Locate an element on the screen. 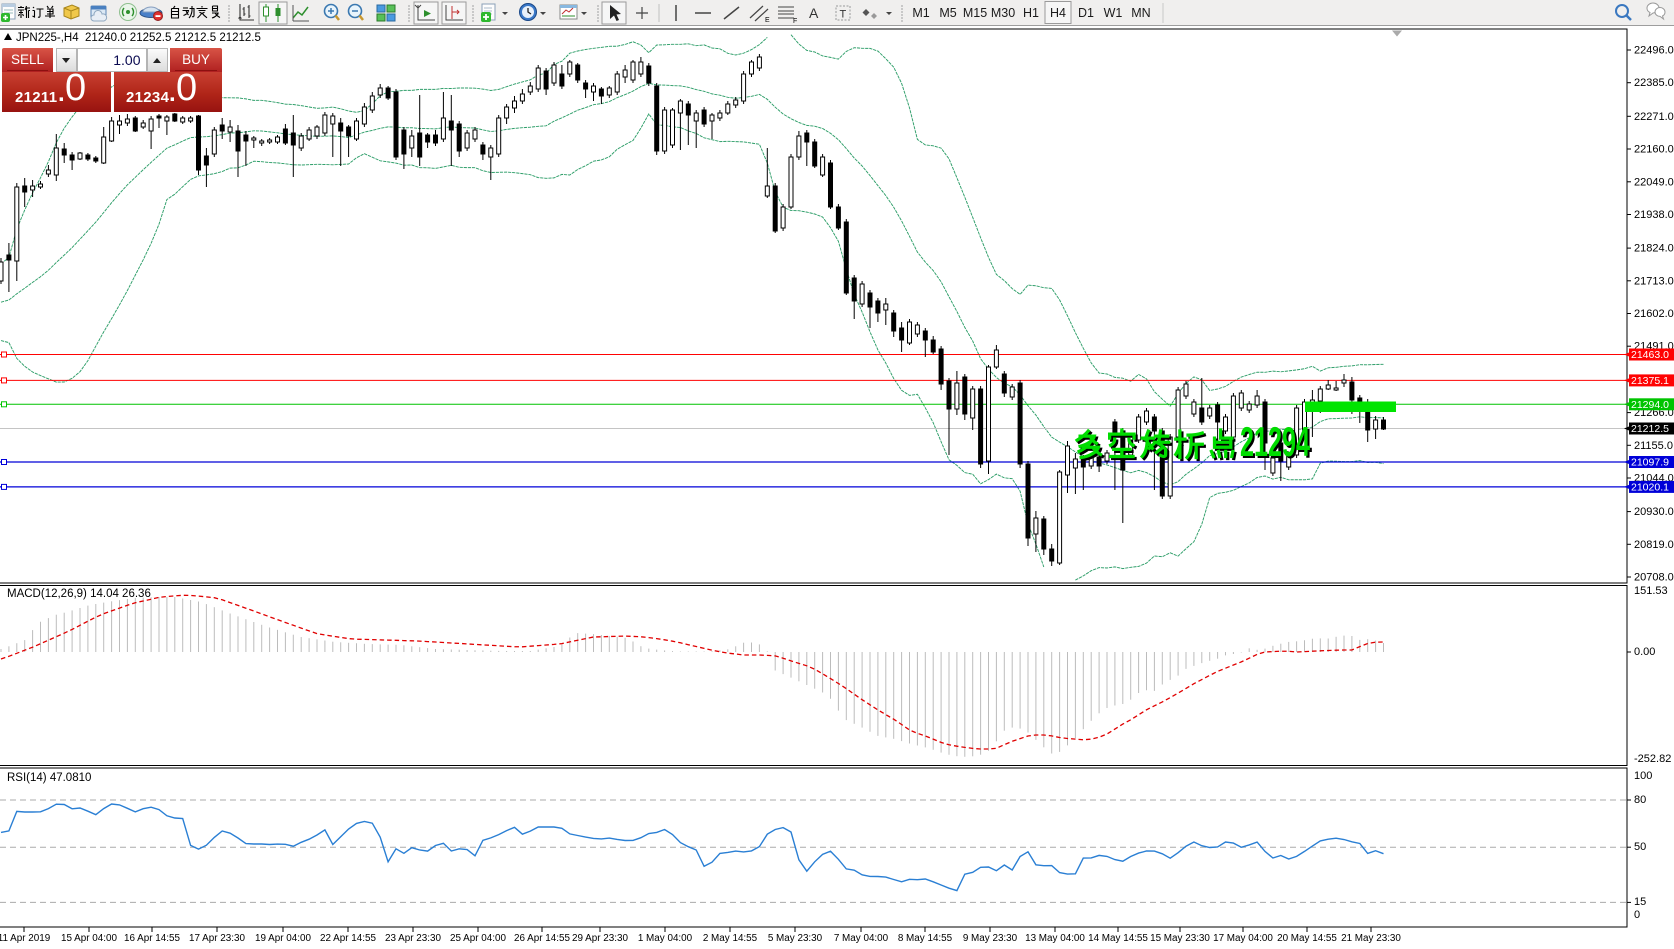 The width and height of the screenshot is (1674, 949). svg-text: 0.00 is located at coordinates (1644, 652).